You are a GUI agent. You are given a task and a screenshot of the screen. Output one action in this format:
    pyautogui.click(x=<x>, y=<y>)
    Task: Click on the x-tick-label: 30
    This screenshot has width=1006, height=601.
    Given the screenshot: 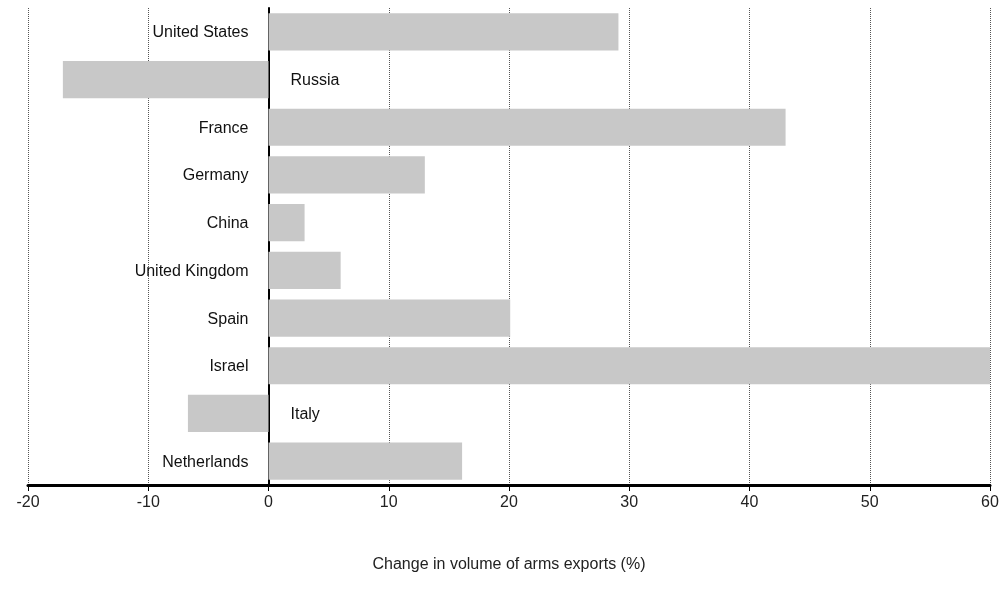 What is the action you would take?
    pyautogui.click(x=629, y=501)
    